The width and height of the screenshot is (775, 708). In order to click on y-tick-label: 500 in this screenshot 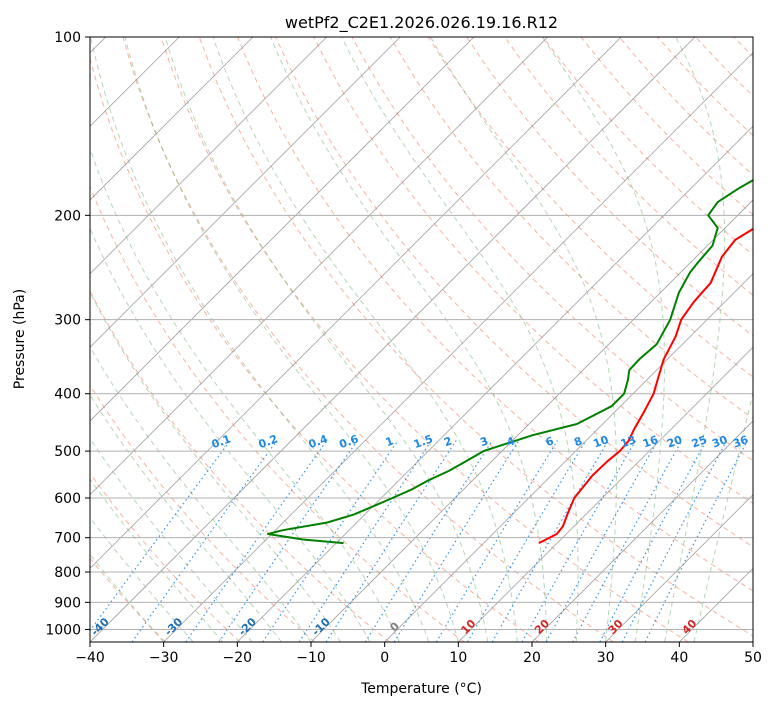, I will do `click(67, 452)`.